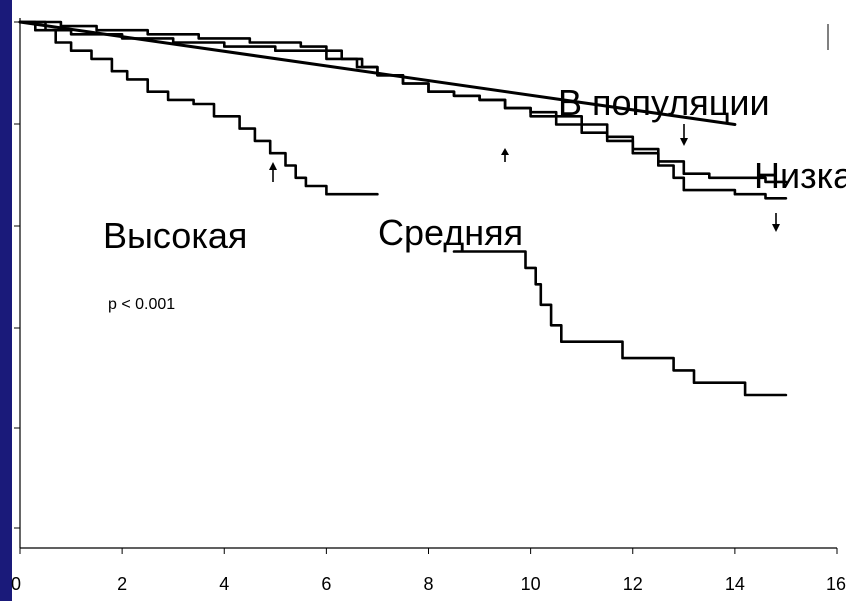  I want to click on label-population: В популяции, so click(664, 102).